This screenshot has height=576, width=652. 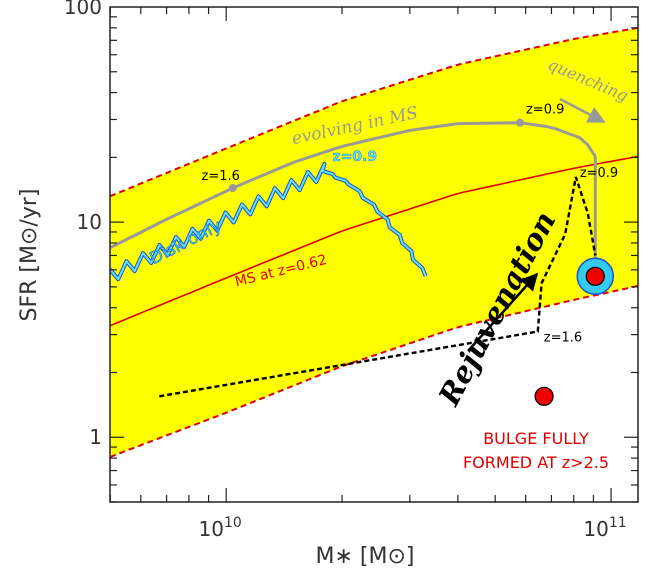 I want to click on x-axis-label: M∗ [M⊙], so click(x=365, y=556).